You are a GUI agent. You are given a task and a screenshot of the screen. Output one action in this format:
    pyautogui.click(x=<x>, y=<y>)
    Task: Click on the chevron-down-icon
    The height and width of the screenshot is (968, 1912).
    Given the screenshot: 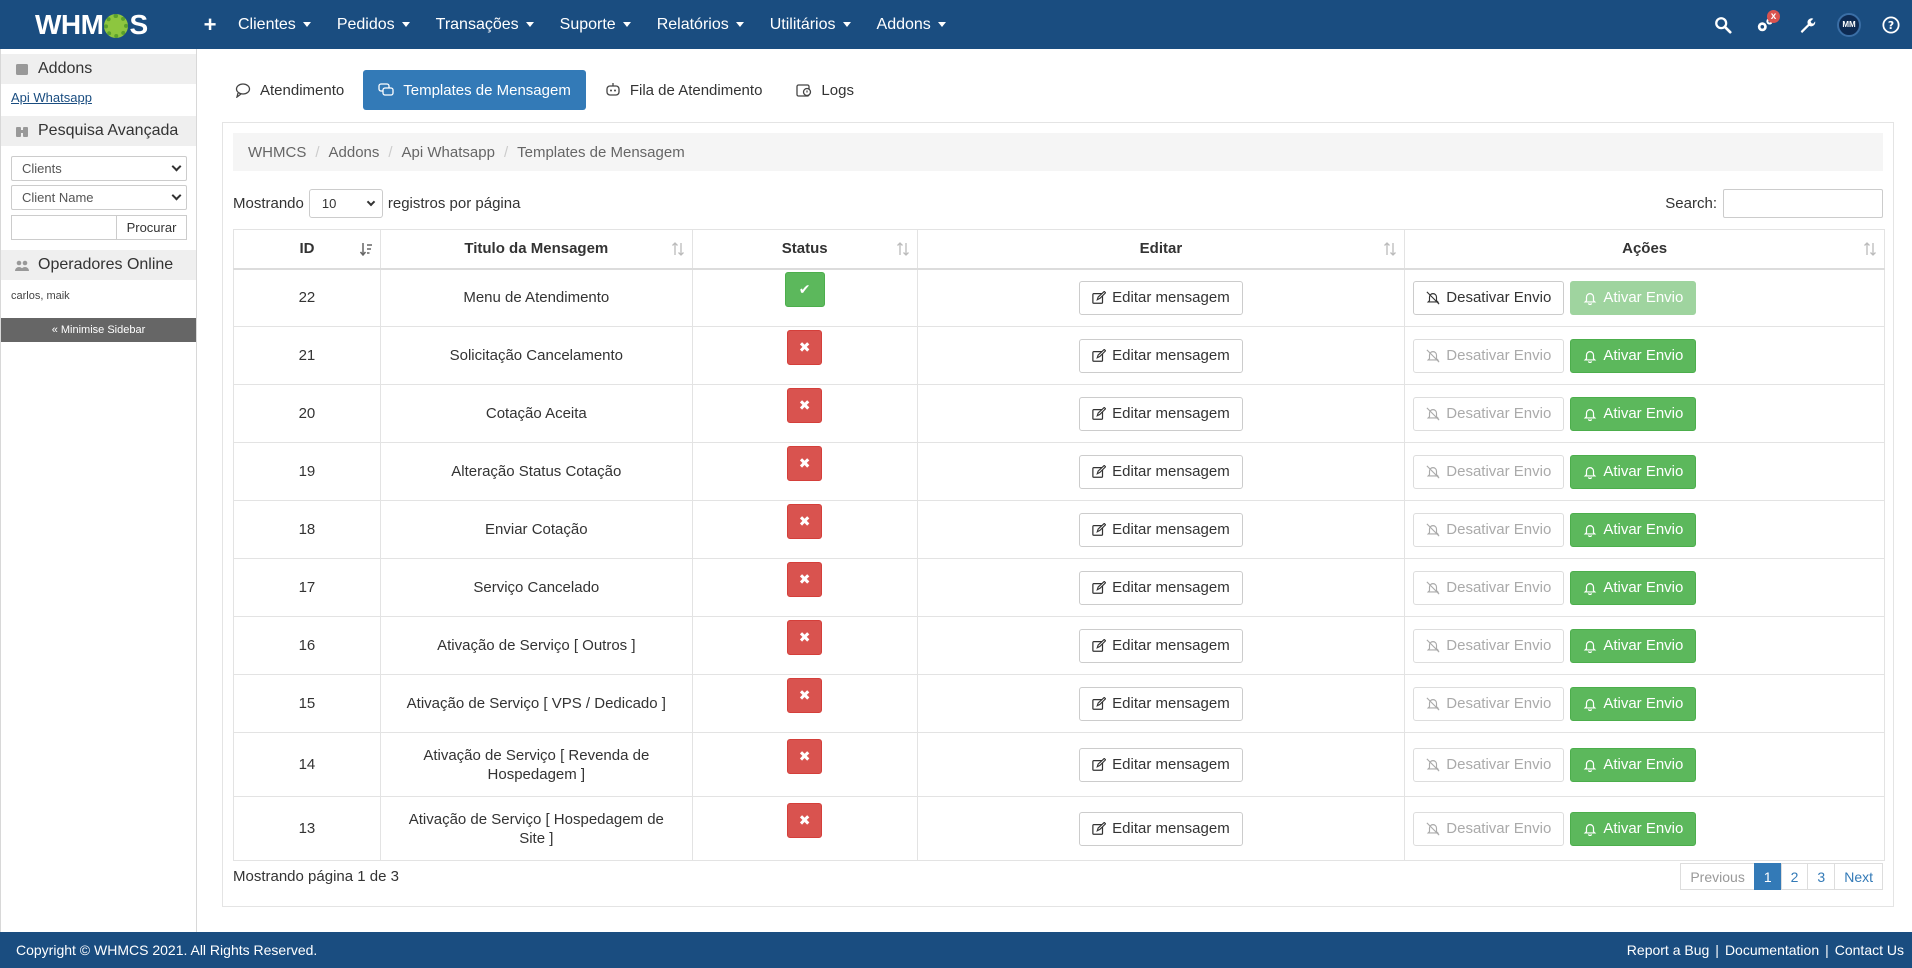 What is the action you would take?
    pyautogui.click(x=371, y=202)
    